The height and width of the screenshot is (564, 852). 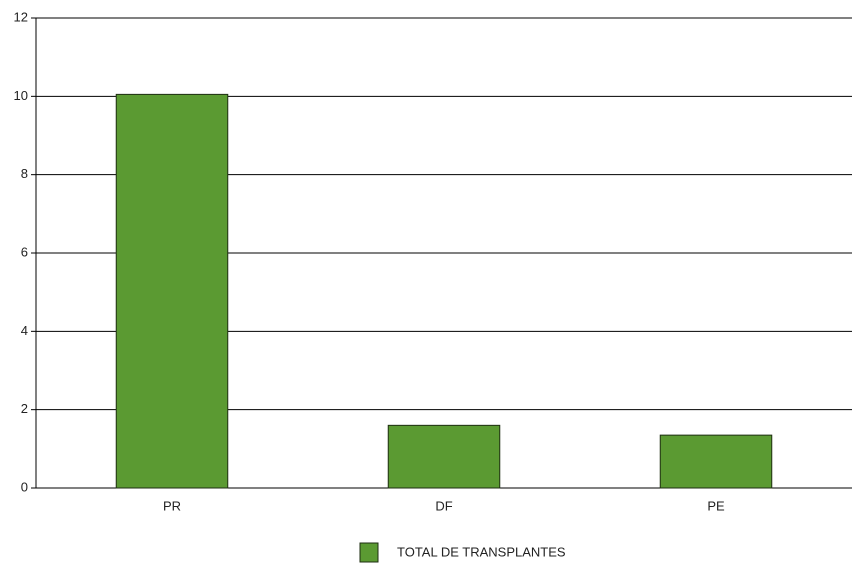 I want to click on legend-label: TOTAL DE TRANSPLANTES, so click(x=481, y=551).